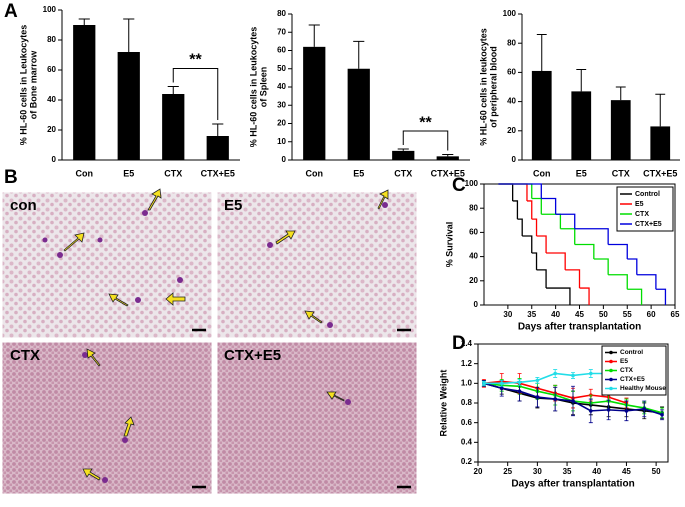  Describe the element at coordinates (459, 343) in the screenshot. I see `panel-label: D` at that location.